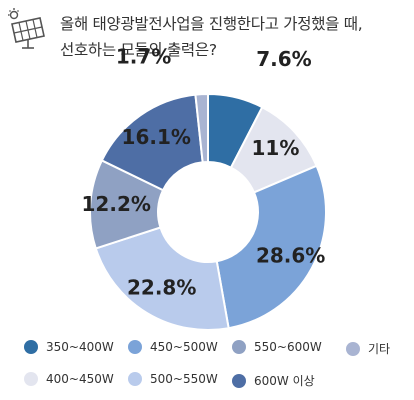 The width and height of the screenshot is (414, 400). Describe the element at coordinates (156, 137) in the screenshot. I see `data-label-600w: 16.1%` at that location.